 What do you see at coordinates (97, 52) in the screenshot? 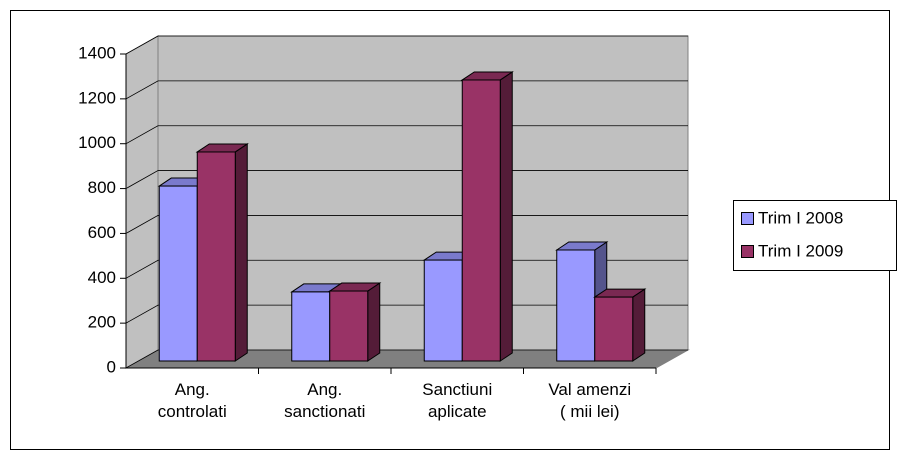
I see `y-tick-label: 1400` at bounding box center [97, 52].